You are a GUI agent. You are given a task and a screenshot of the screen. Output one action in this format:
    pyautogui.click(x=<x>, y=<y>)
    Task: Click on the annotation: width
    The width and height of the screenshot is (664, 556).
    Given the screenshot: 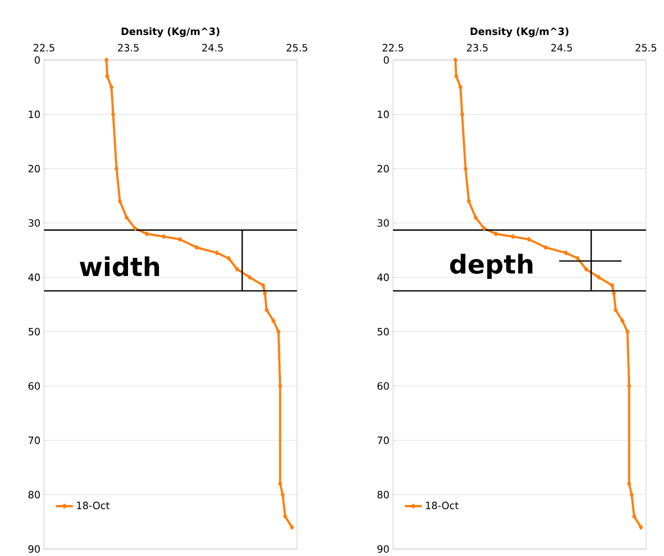 What is the action you would take?
    pyautogui.click(x=119, y=266)
    